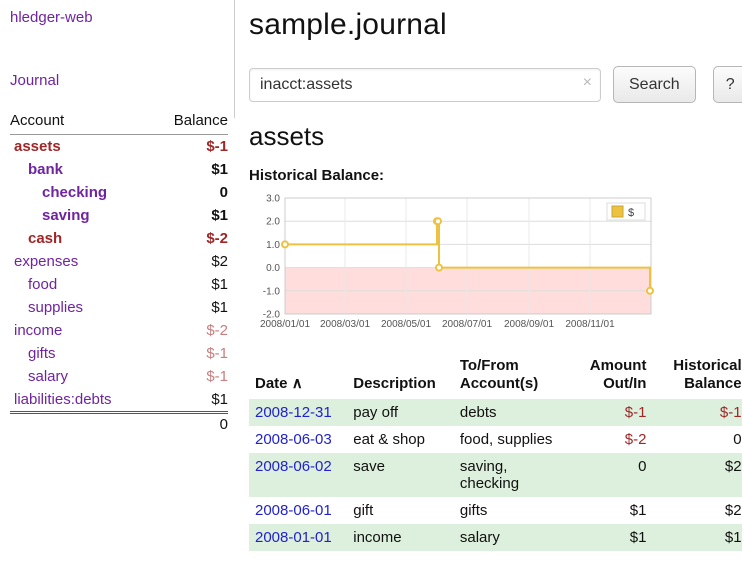  I want to click on account-link: food, so click(43, 284).